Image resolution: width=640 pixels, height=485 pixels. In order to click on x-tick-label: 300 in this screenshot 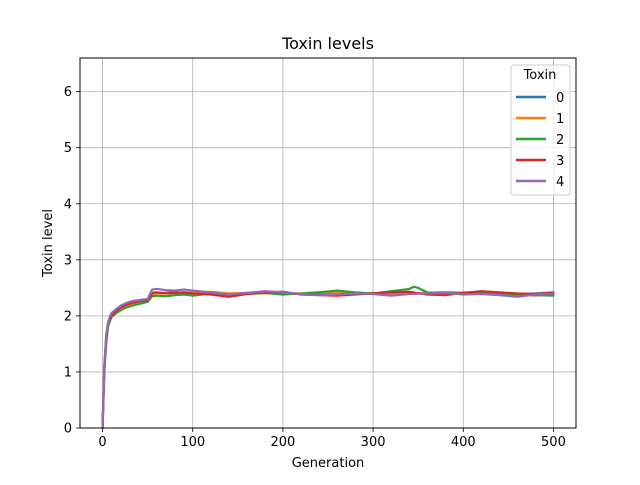, I will do `click(373, 442)`.